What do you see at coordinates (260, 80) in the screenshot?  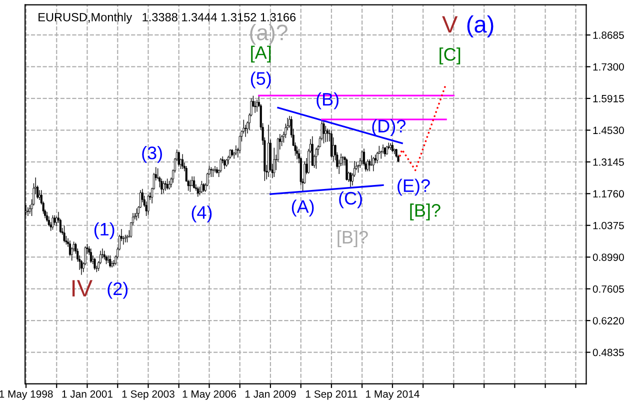 I see `annotation: (5)` at bounding box center [260, 80].